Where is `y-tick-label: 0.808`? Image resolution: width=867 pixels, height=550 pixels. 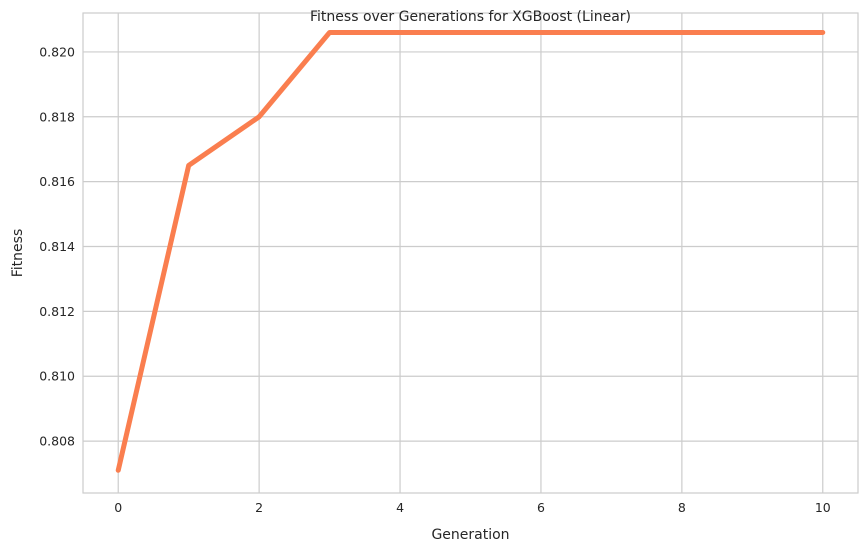 y-tick-label: 0.808 is located at coordinates (57, 441).